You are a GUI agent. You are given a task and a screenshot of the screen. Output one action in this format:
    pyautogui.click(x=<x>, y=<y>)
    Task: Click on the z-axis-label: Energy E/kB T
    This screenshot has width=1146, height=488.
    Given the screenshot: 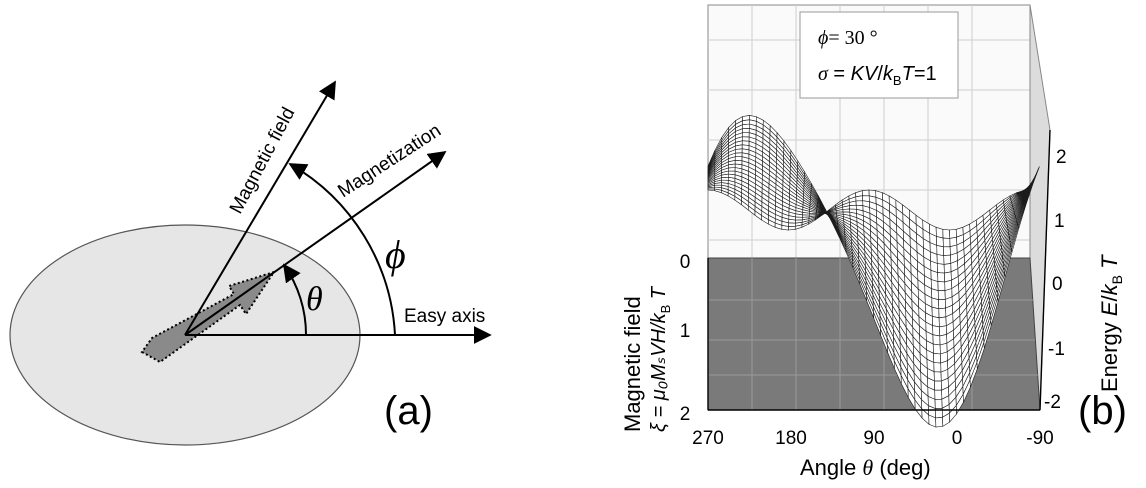 What is the action you would take?
    pyautogui.click(x=1111, y=323)
    